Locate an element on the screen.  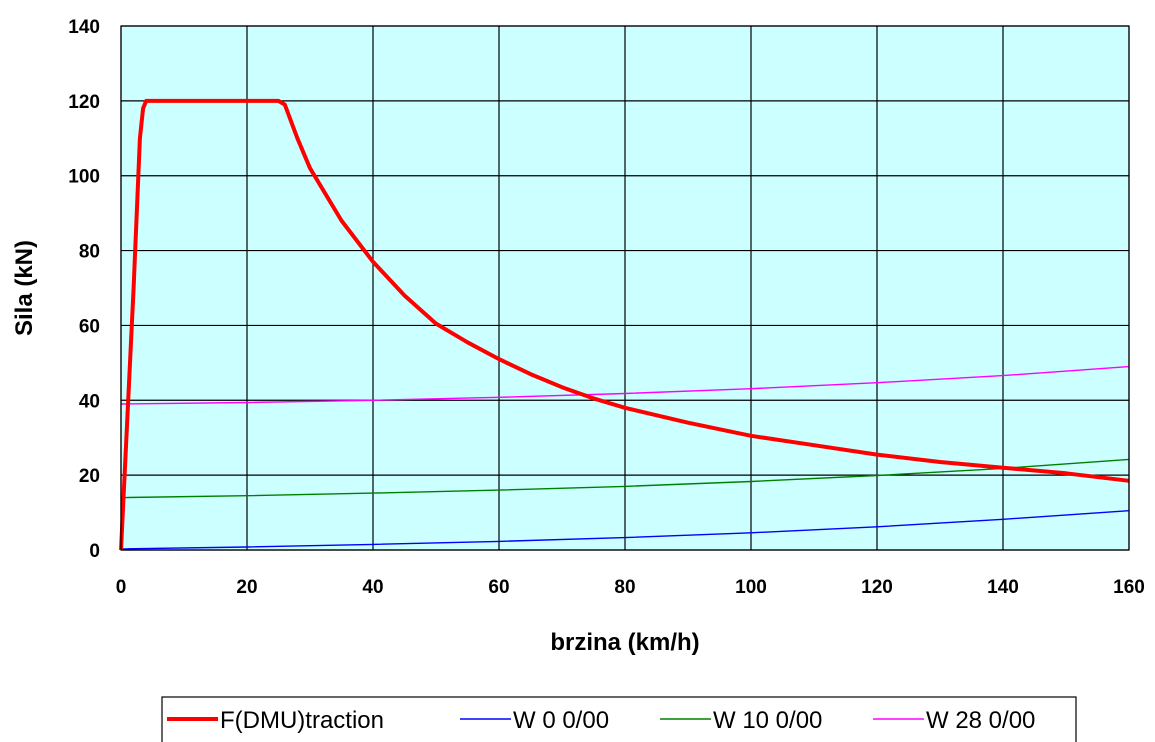
x-tick-label: 120 is located at coordinates (877, 587).